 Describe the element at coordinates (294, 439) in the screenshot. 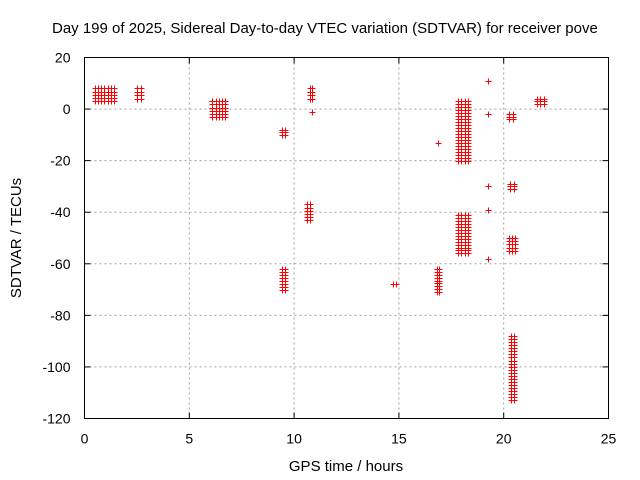

I see `x-tick-label: 10` at that location.